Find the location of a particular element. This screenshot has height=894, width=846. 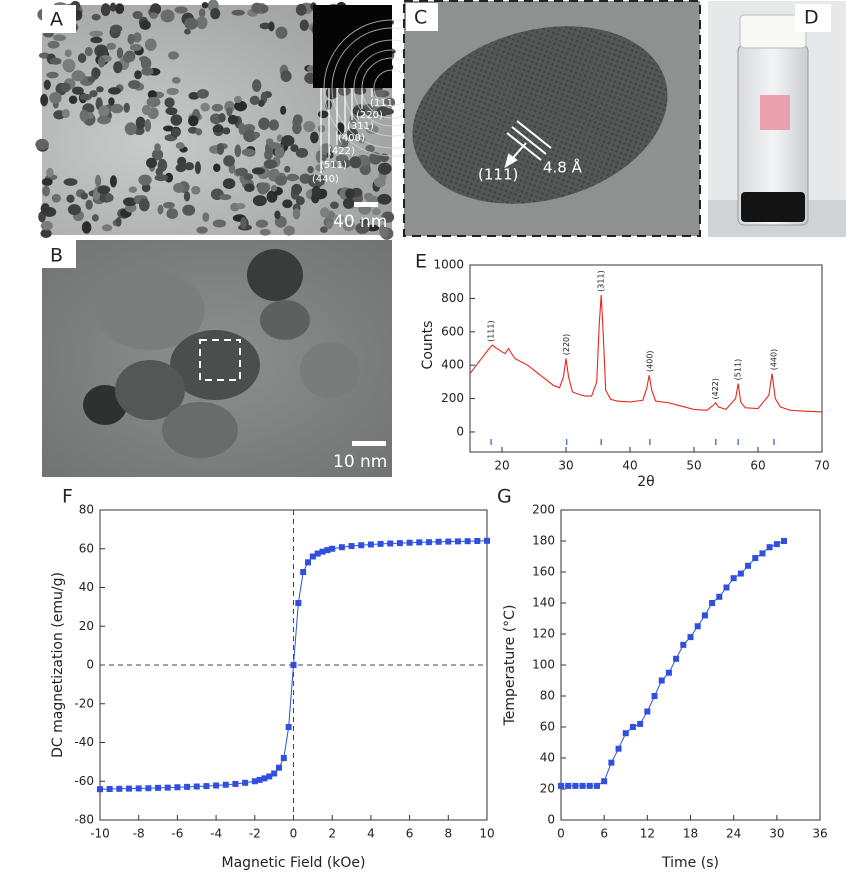

x-tick-label: 10 is located at coordinates (486, 834).